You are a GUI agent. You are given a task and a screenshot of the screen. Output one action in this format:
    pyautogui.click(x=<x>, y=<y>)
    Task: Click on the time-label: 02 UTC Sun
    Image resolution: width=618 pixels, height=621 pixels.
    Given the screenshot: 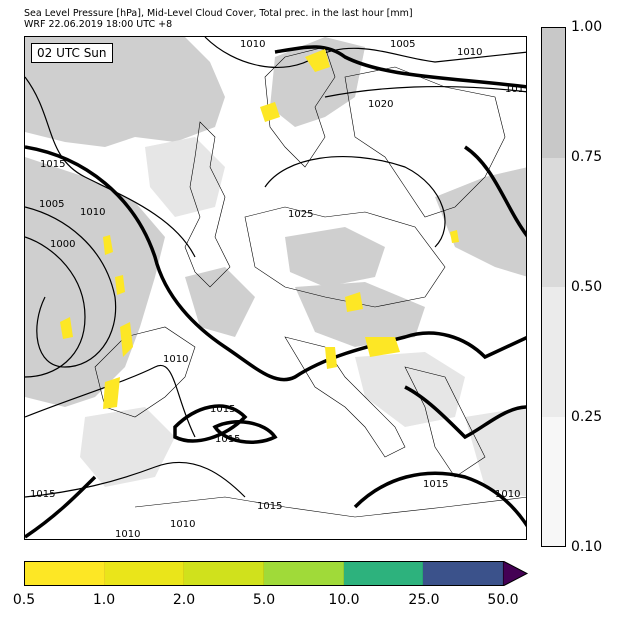 What is the action you would take?
    pyautogui.click(x=72, y=53)
    